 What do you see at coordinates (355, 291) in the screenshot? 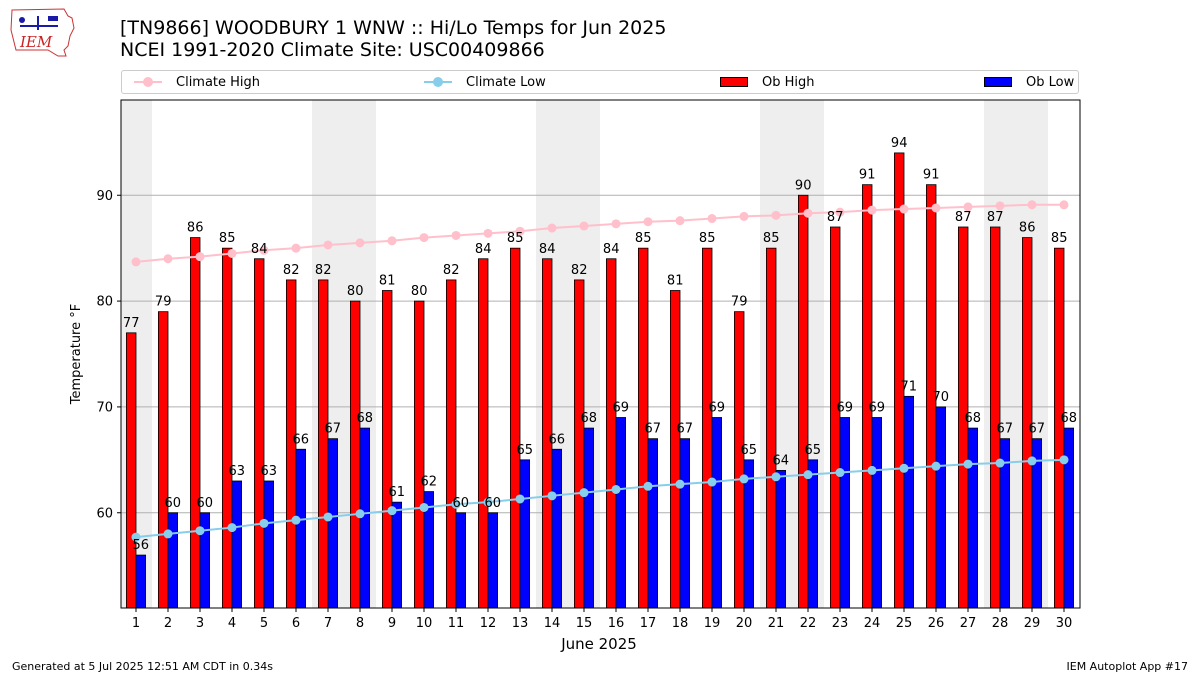
I see `ob-high-label: 80` at bounding box center [355, 291].